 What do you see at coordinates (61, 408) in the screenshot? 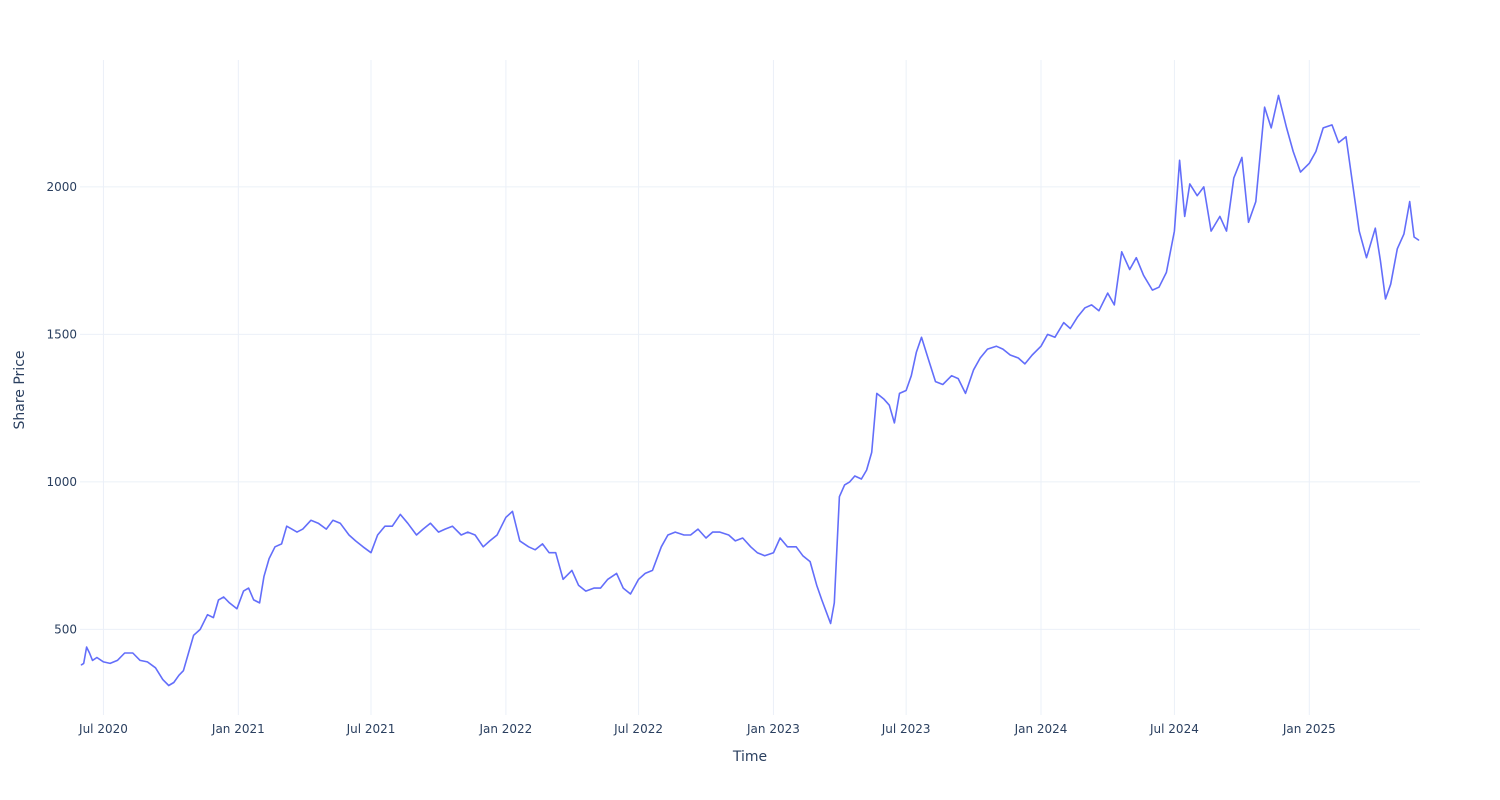
I see `y-axis-ticks: 500 1000 1500 2000` at bounding box center [61, 408].